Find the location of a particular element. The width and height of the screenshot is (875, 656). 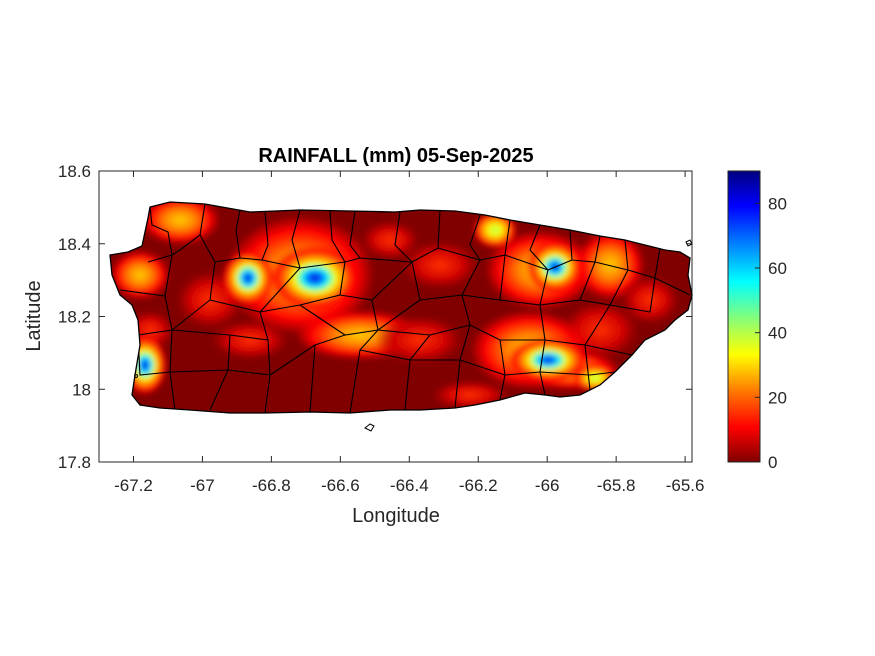

colorbar-tick-labels: 0 20 40 60 80 is located at coordinates (777, 333).